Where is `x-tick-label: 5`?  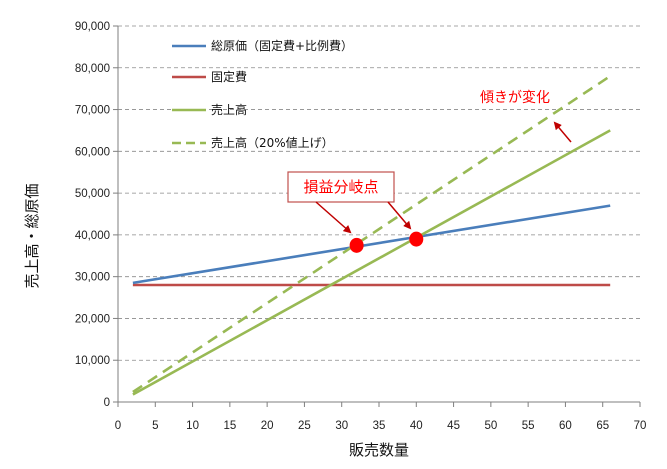
x-tick-label: 5 is located at coordinates (155, 426).